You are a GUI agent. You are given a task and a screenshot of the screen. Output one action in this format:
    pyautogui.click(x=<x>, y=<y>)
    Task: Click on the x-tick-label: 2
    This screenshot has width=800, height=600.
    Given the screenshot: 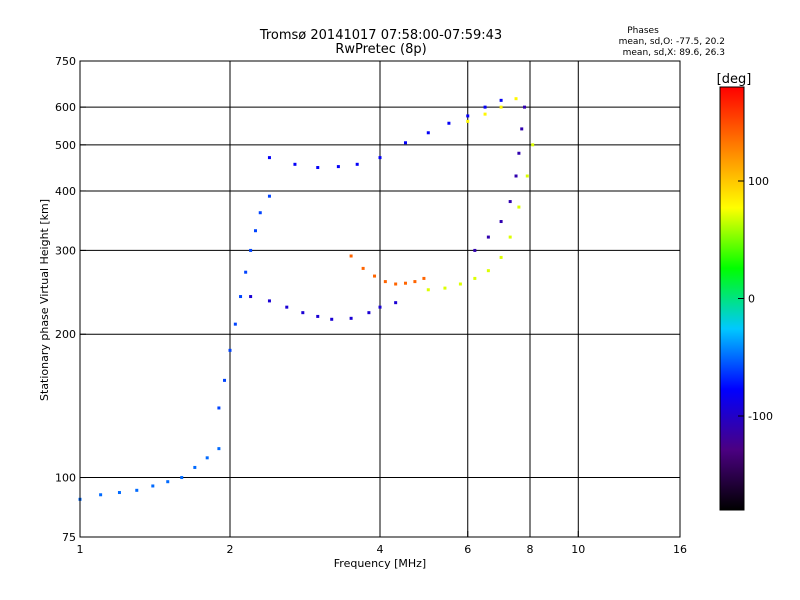 What is the action you would take?
    pyautogui.click(x=230, y=549)
    